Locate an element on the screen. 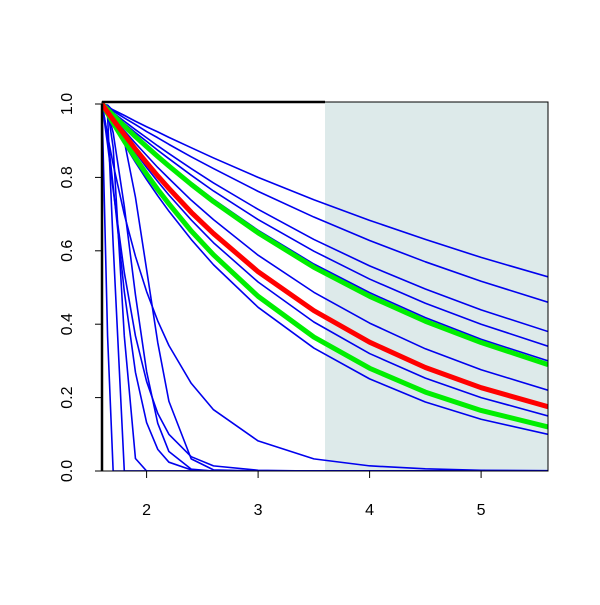 Image resolution: width=600 pixels, height=605 pixels. x-tick-label: 5 is located at coordinates (481, 510).